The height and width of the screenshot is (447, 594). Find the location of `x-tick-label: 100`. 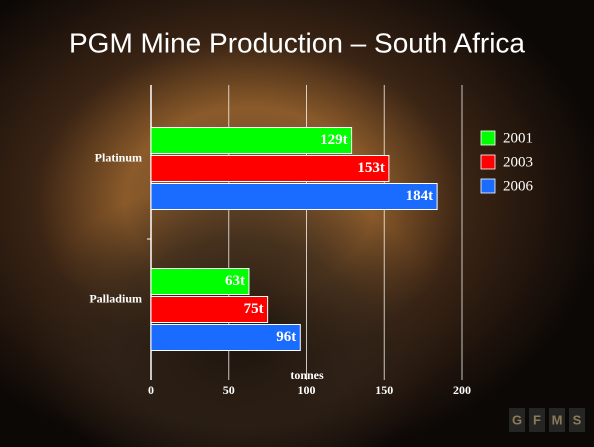

x-tick-label: 100 is located at coordinates (307, 390).